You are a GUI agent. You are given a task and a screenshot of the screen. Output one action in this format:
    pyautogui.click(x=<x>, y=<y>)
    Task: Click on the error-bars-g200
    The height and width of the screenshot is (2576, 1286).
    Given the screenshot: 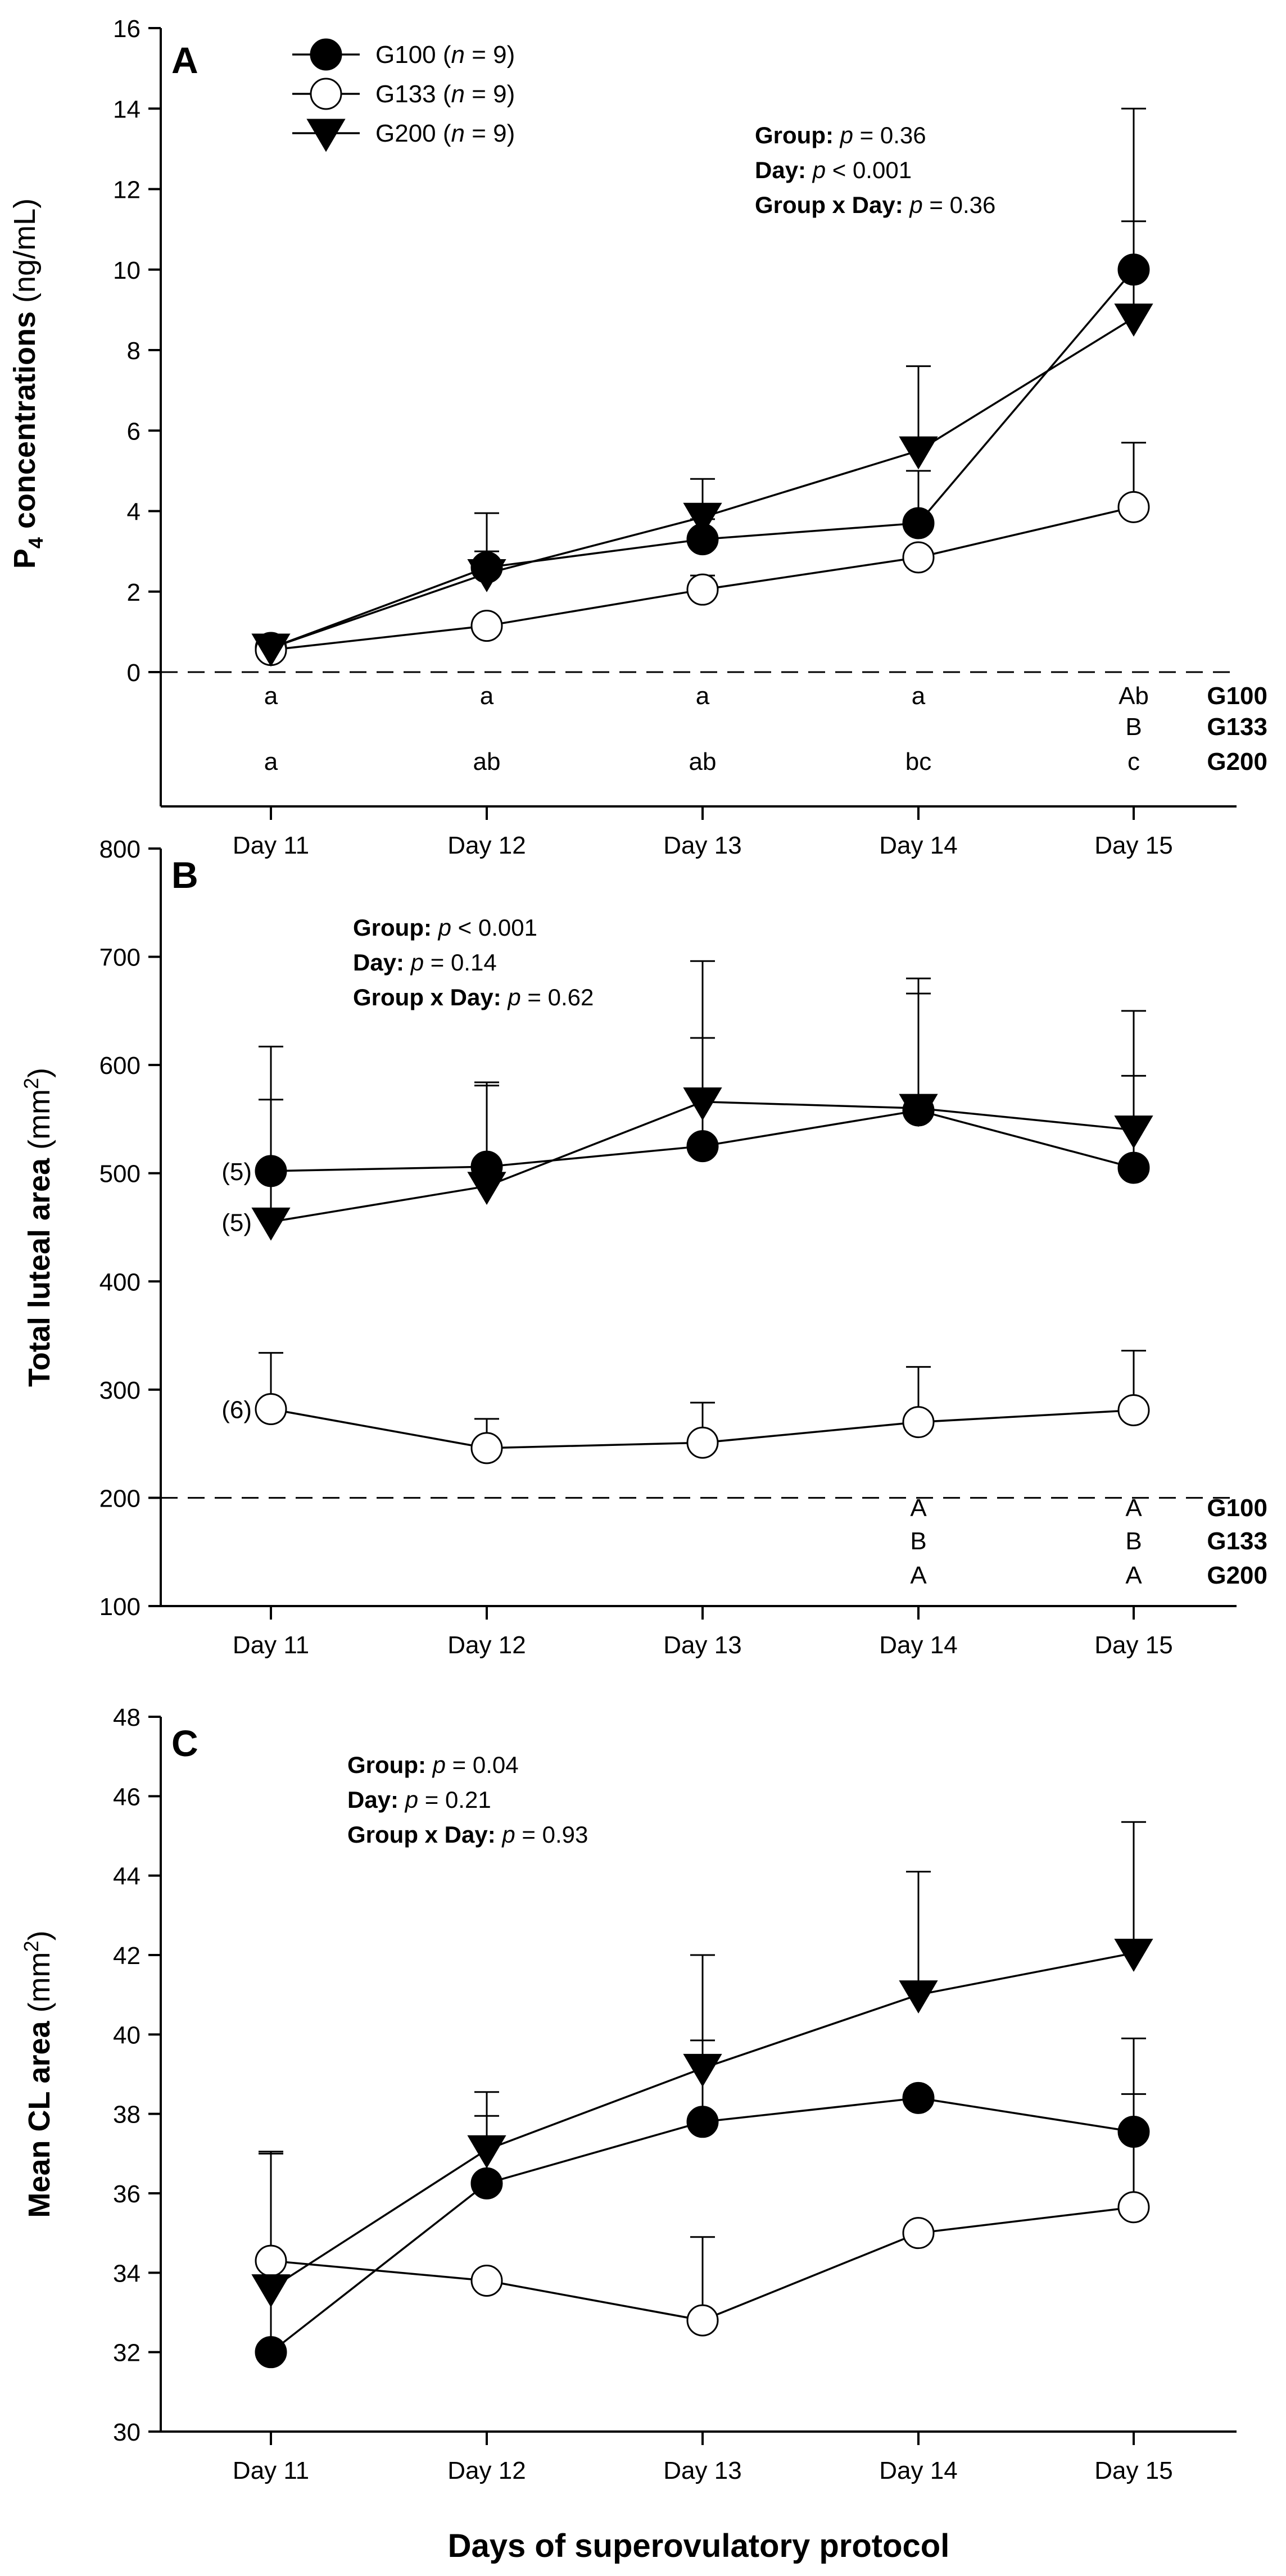 What is the action you would take?
    pyautogui.click(x=703, y=1091)
    